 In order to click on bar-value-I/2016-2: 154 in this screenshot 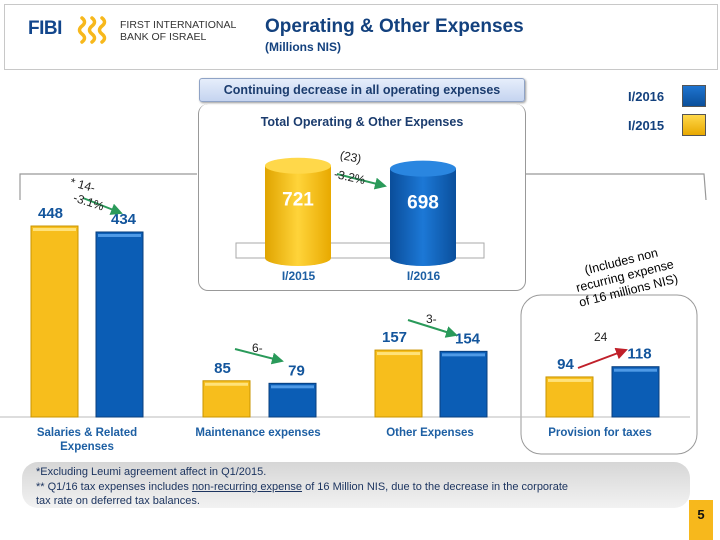, I will do `click(468, 338)`.